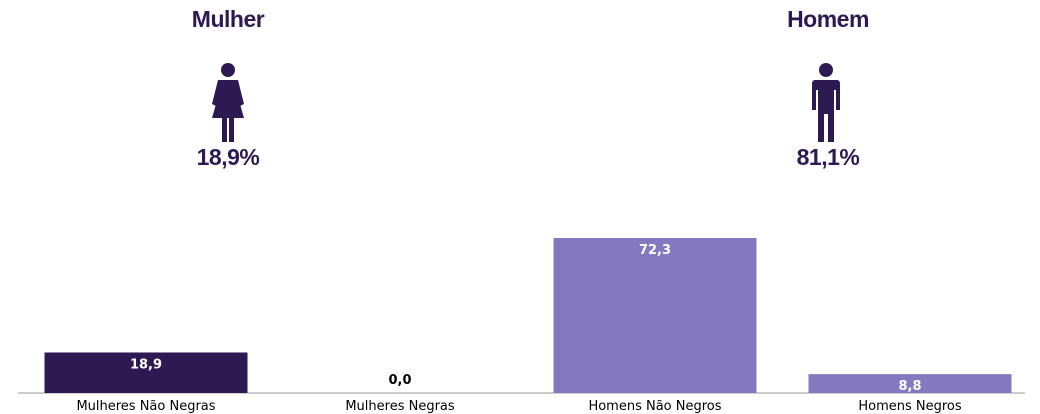 The image size is (1040, 414). What do you see at coordinates (826, 102) in the screenshot?
I see `male-person-icon` at bounding box center [826, 102].